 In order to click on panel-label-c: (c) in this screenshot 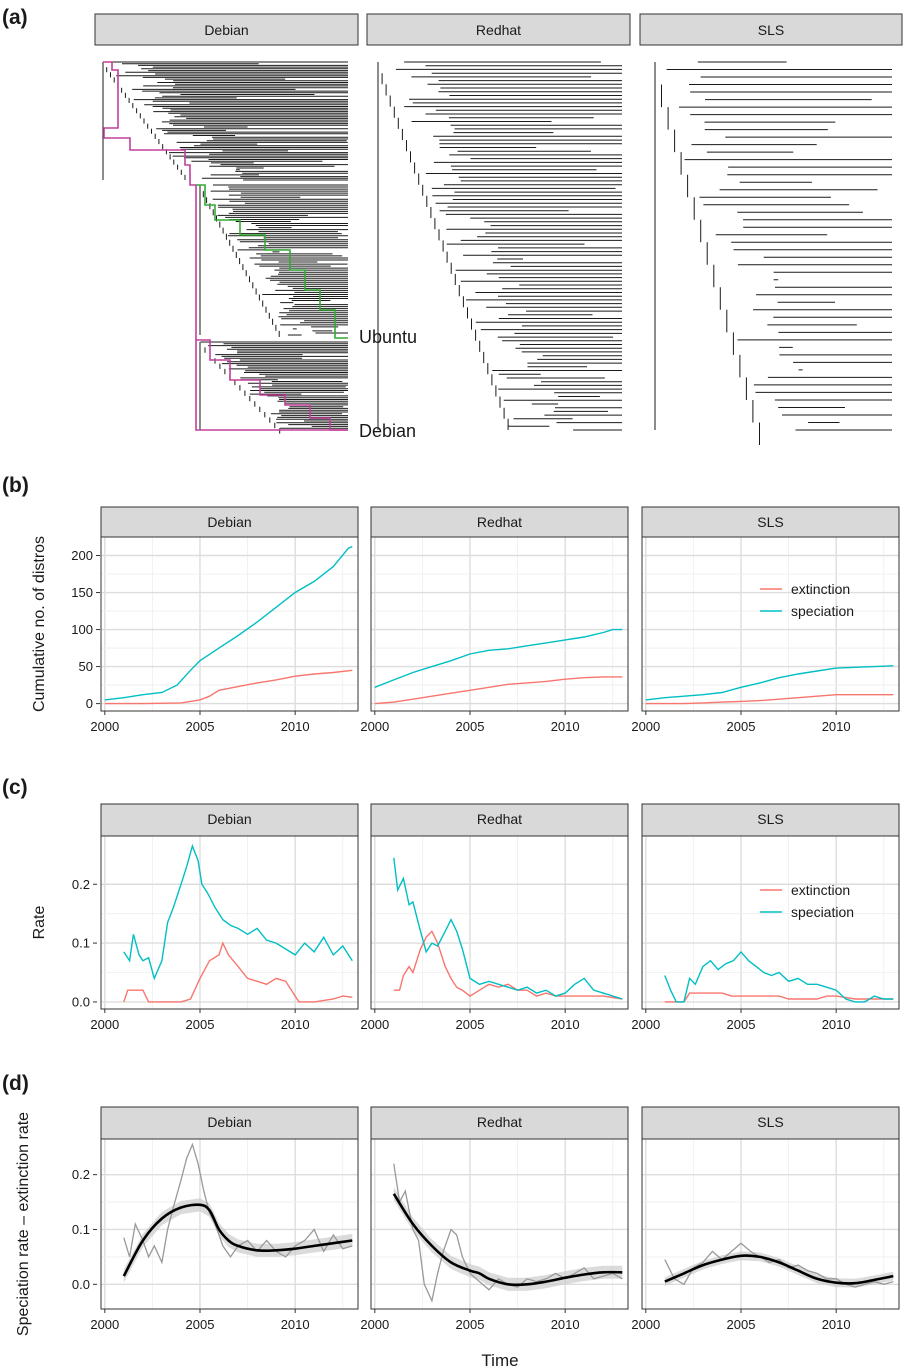, I will do `click(15, 787)`.